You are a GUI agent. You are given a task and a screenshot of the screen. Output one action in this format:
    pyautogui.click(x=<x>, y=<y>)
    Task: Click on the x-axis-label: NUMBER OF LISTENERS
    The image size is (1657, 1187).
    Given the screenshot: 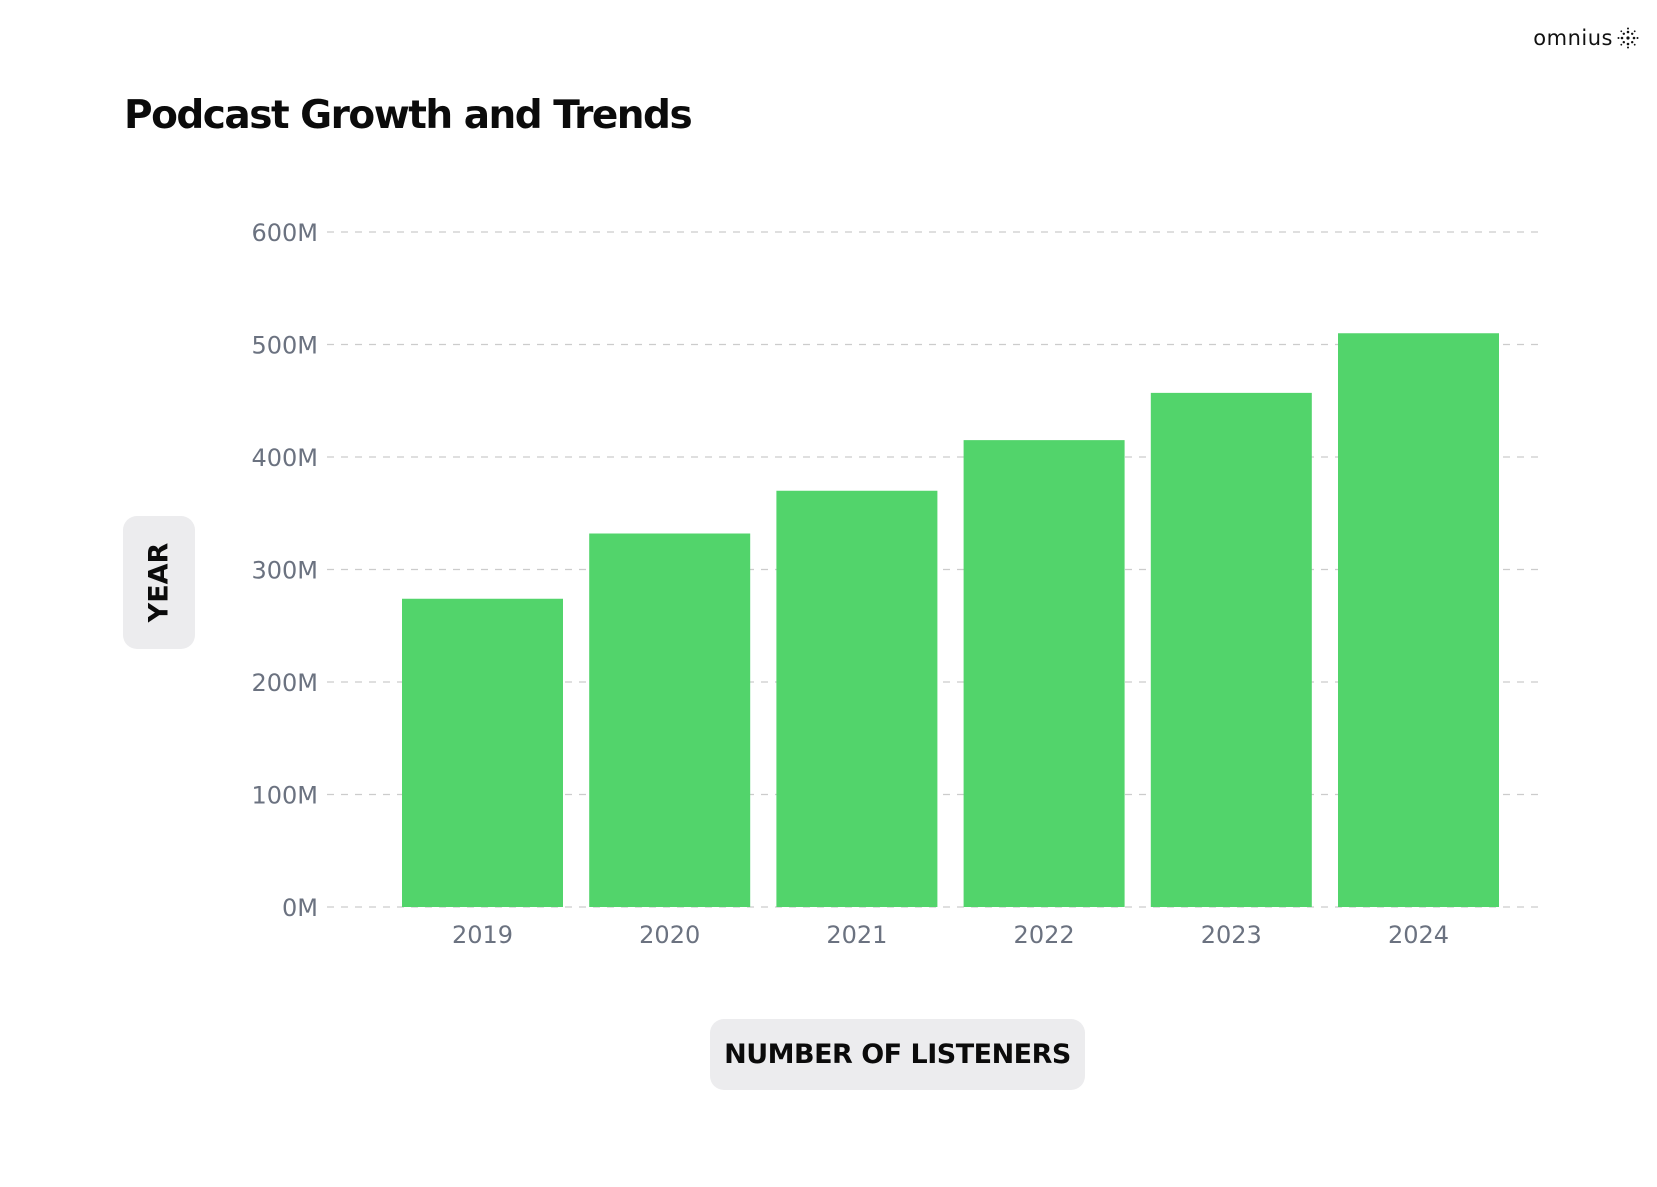 What is the action you would take?
    pyautogui.click(x=897, y=1054)
    